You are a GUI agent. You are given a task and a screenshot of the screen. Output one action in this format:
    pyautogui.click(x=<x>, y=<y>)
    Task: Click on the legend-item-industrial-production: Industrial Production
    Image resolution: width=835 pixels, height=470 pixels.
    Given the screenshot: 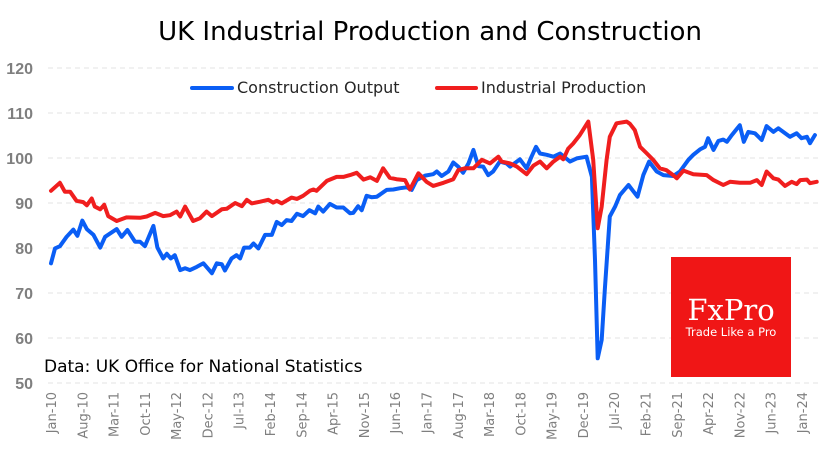 What is the action you would take?
    pyautogui.click(x=540, y=87)
    